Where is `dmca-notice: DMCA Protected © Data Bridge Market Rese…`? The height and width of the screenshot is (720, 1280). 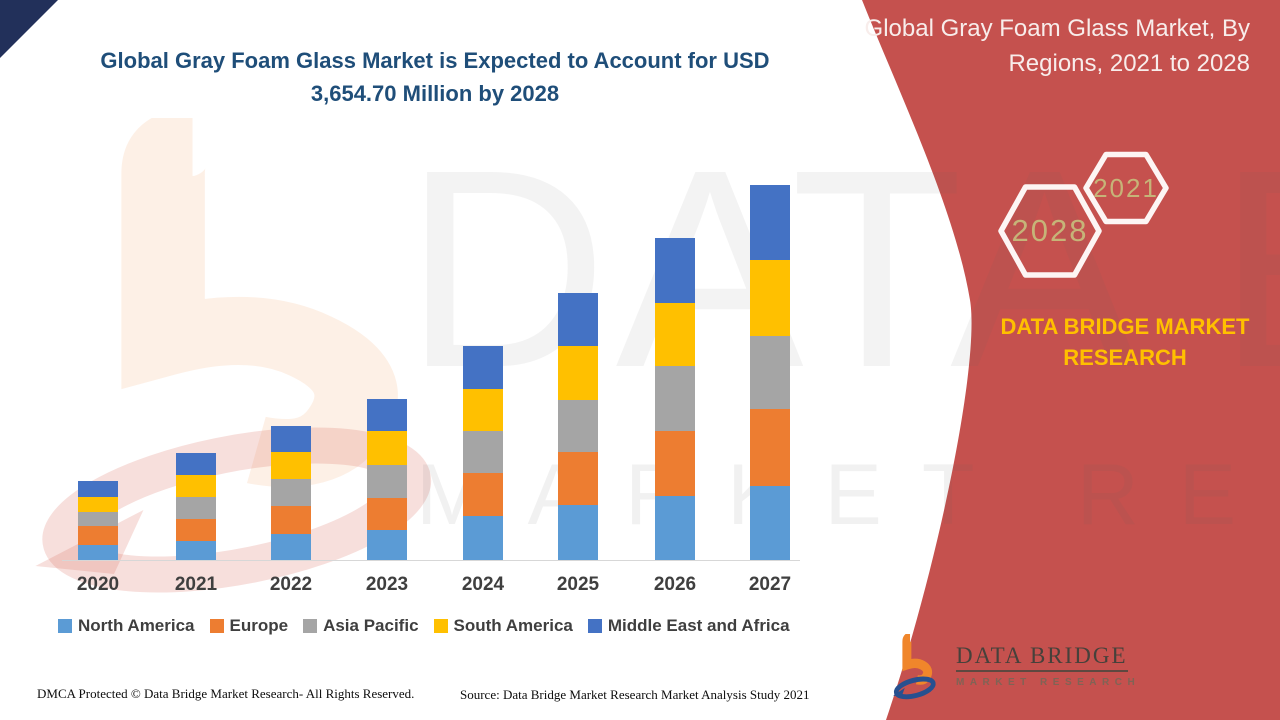
dmca-notice: DMCA Protected © Data Bridge Market Rese… is located at coordinates (226, 693).